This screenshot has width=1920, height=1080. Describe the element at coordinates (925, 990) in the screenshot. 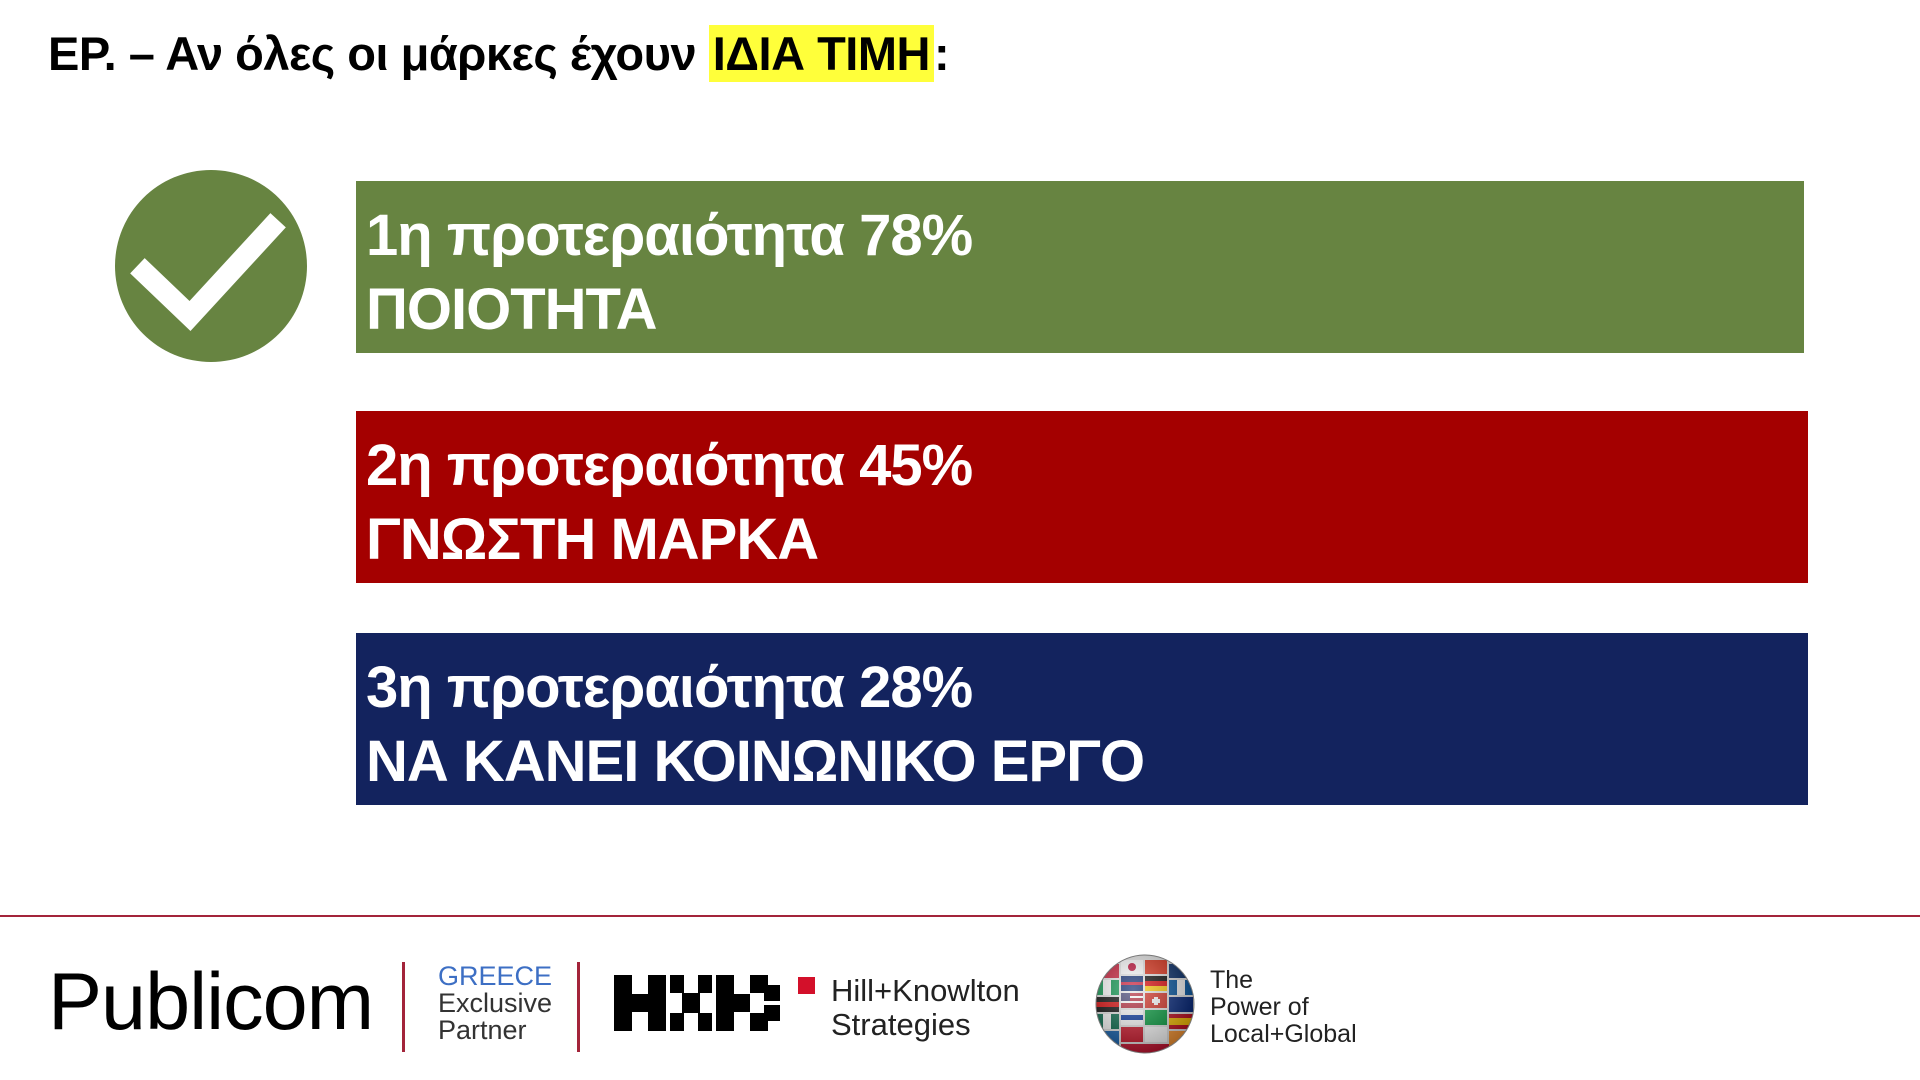

I see `hk-line-1: Hill+Knowlton` at that location.